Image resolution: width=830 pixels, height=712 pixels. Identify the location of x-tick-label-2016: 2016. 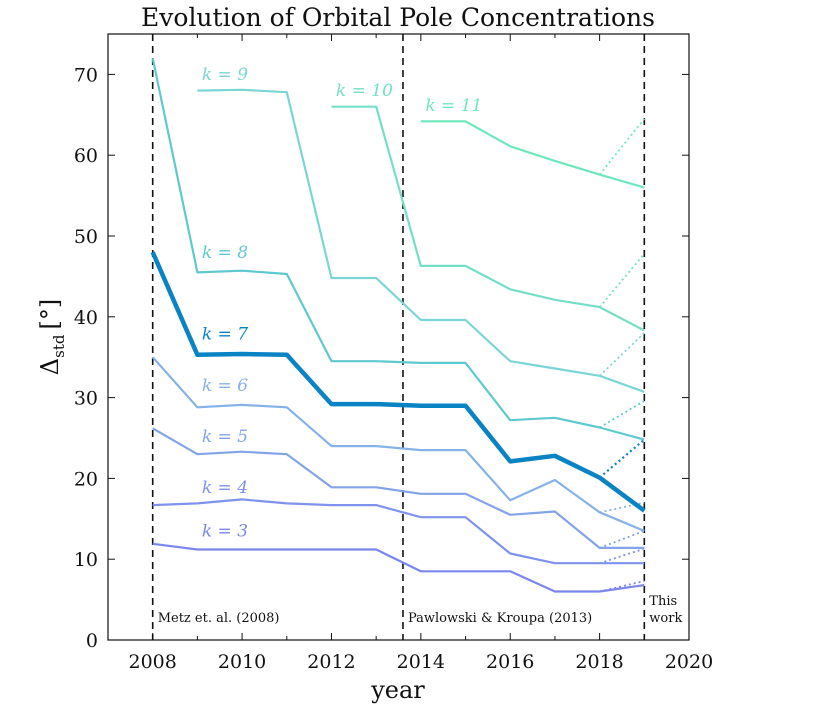
(510, 662).